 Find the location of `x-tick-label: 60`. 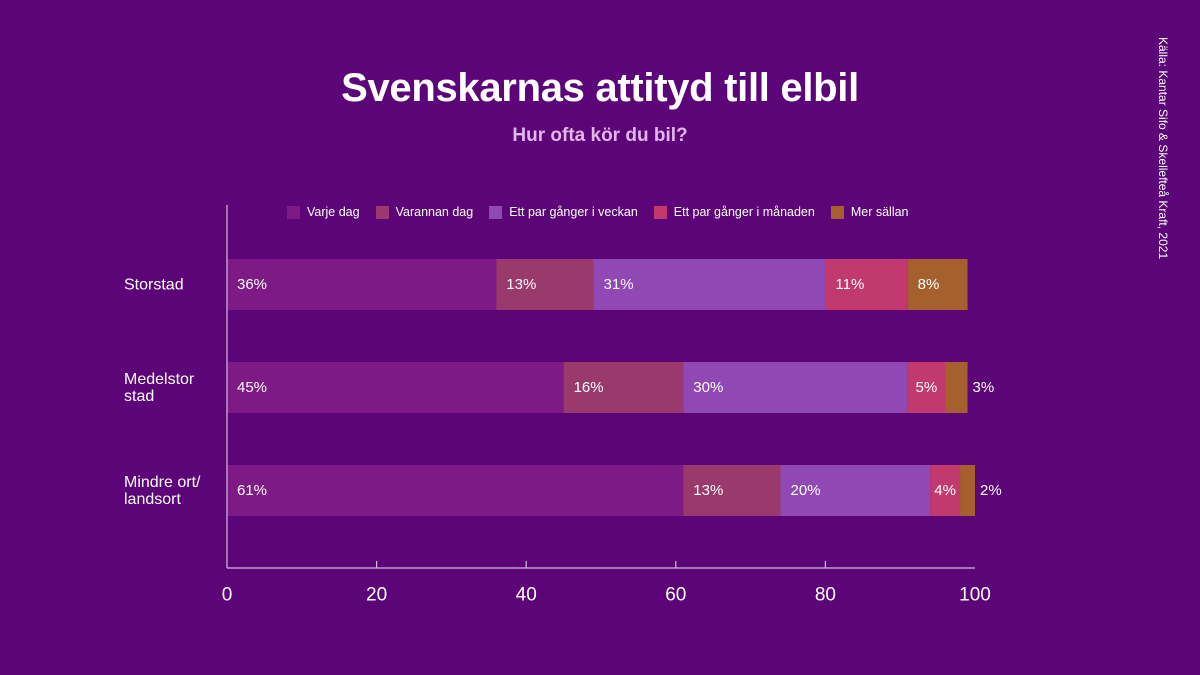

x-tick-label: 60 is located at coordinates (675, 595).